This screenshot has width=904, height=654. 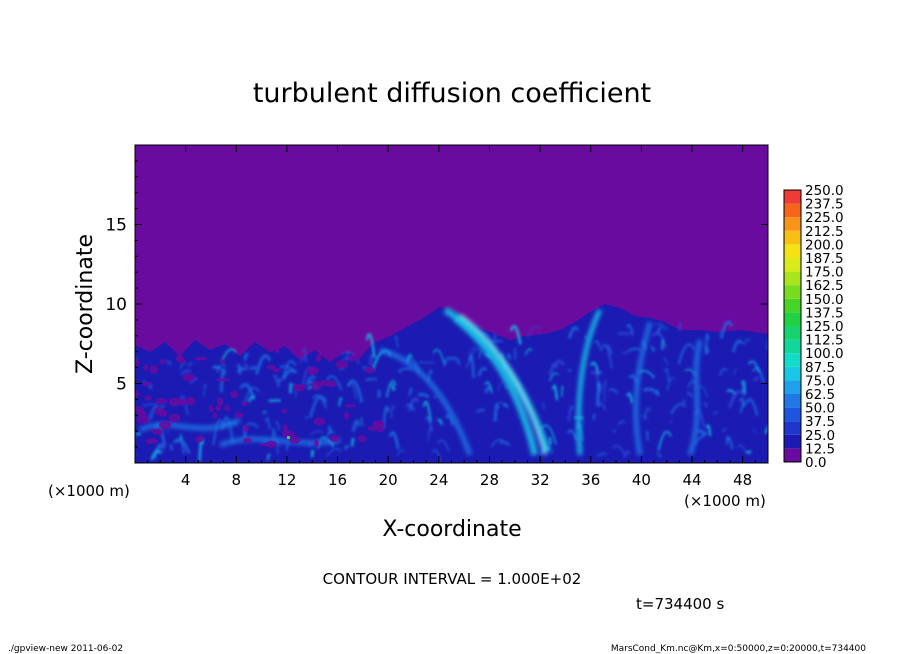 What do you see at coordinates (680, 604) in the screenshot?
I see `time-stamp: t=734400 s` at bounding box center [680, 604].